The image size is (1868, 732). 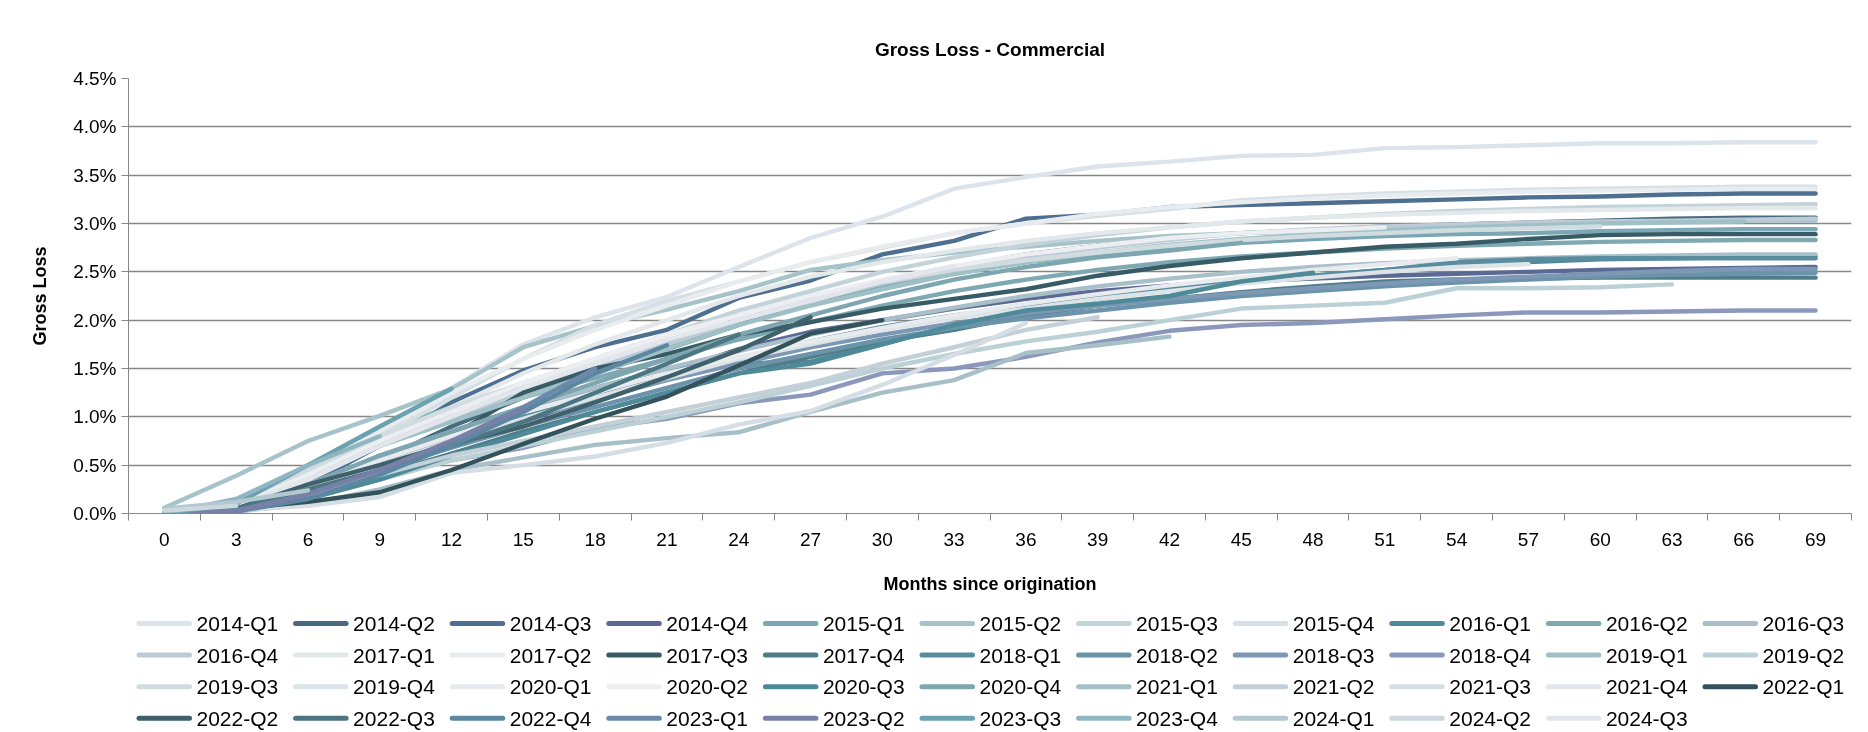 What do you see at coordinates (1333, 623) in the screenshot?
I see `legend-label: 2015-Q4` at bounding box center [1333, 623].